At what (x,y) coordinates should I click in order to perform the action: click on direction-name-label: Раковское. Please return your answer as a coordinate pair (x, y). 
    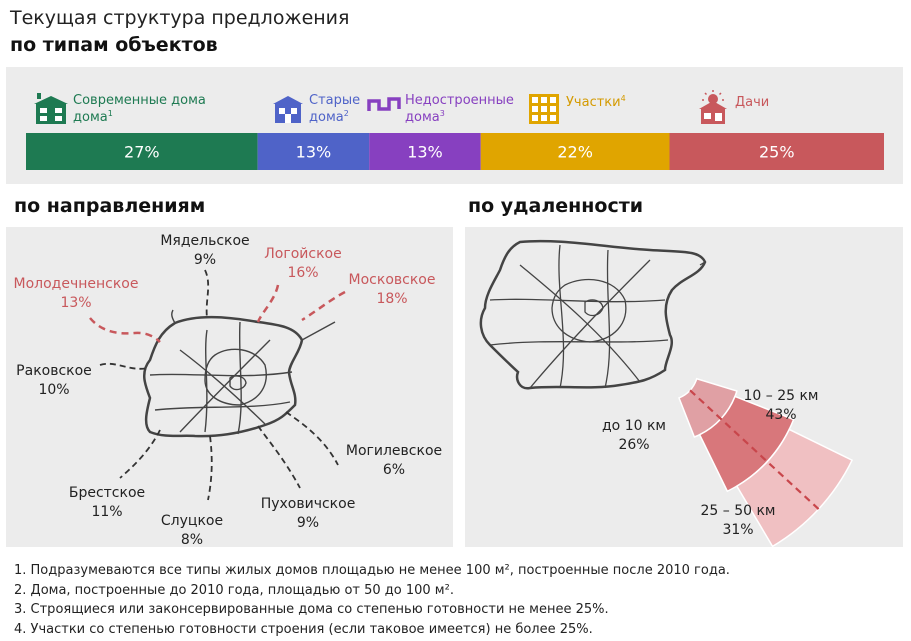
    Looking at the image, I should click on (54, 371).